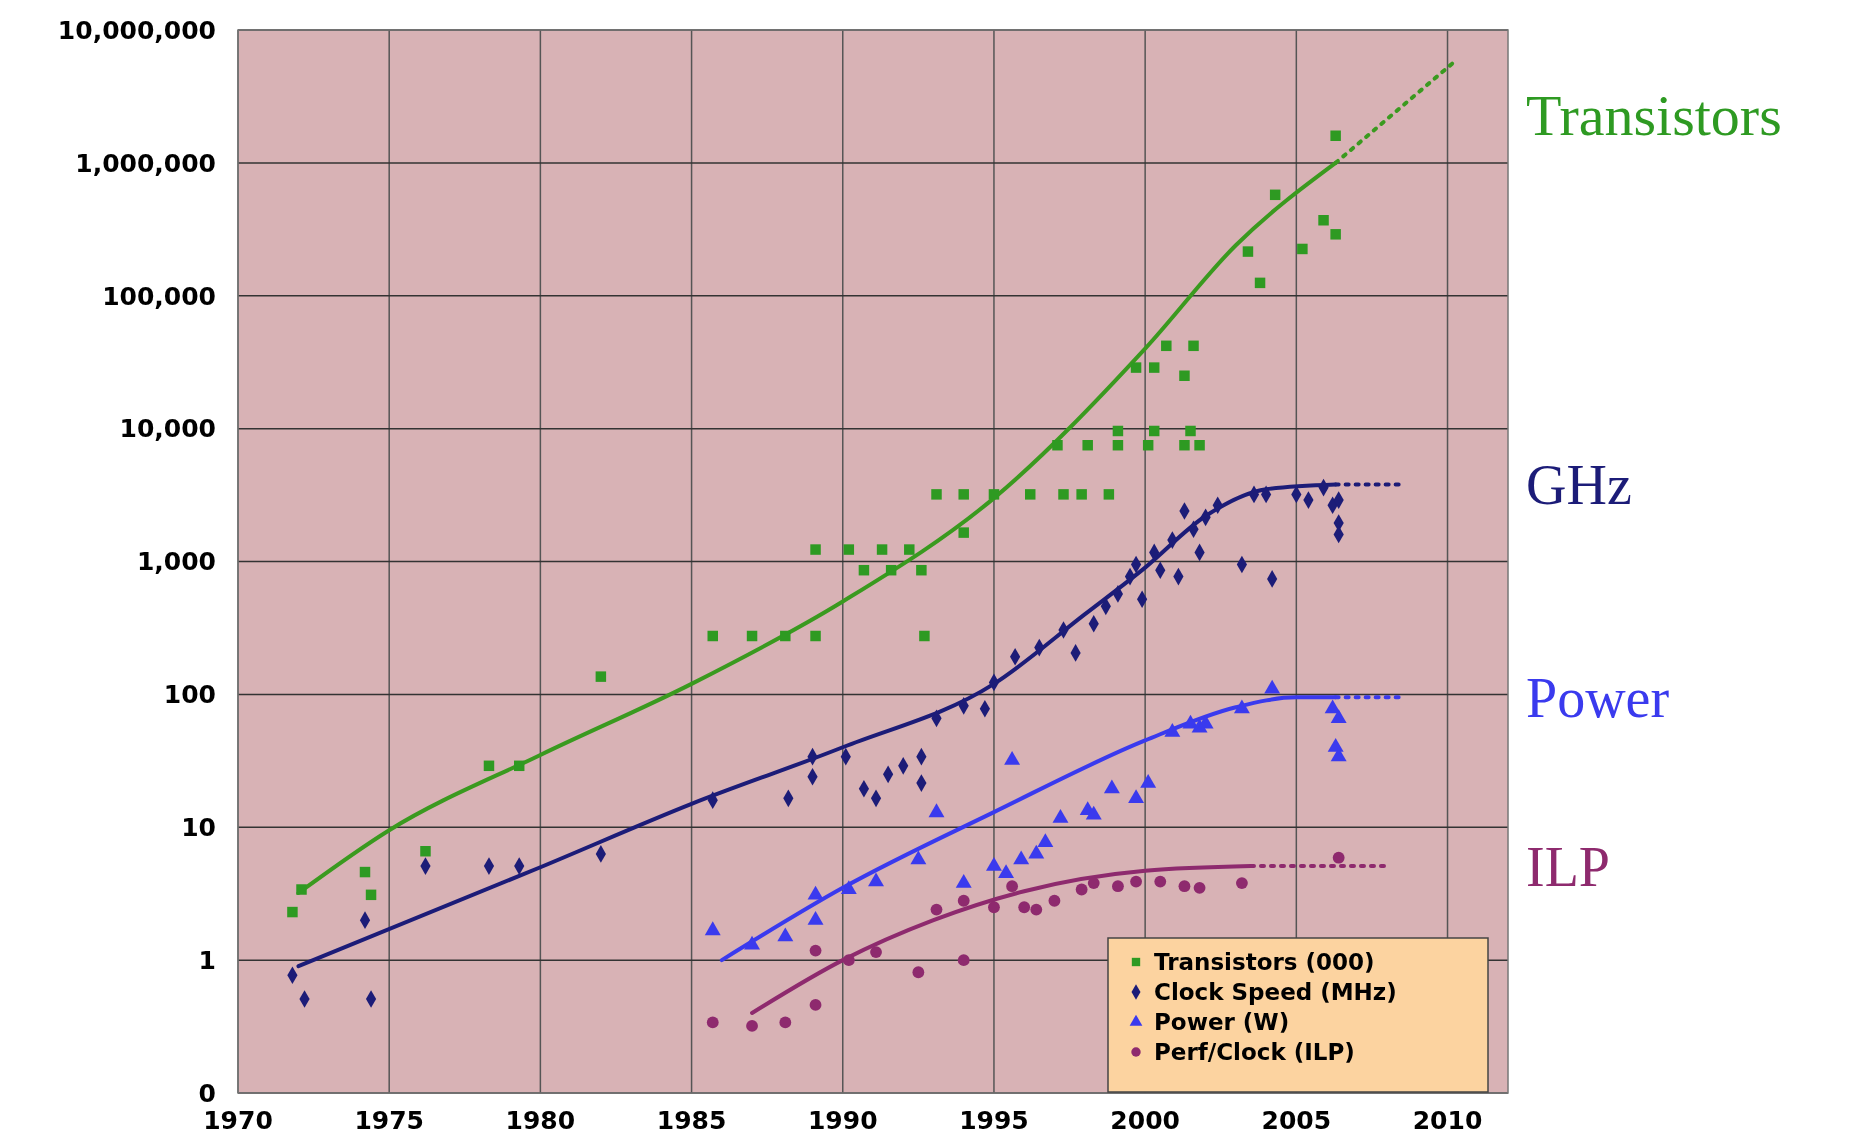  I want to click on x-tick-label: 1975, so click(389, 1120).